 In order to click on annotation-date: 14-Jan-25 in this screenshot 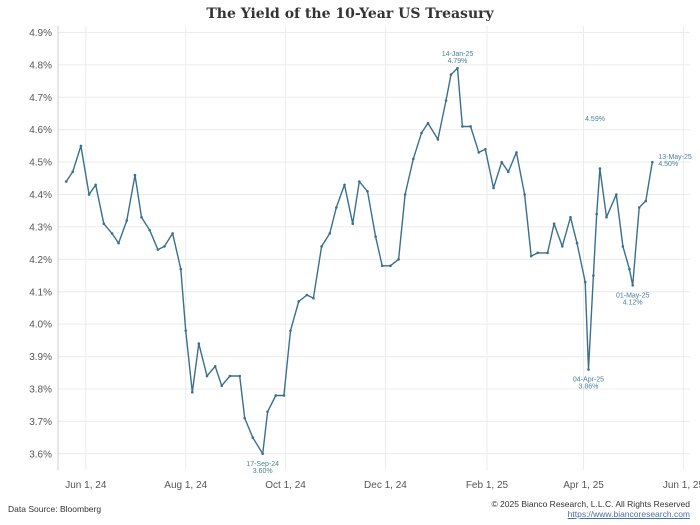, I will do `click(458, 54)`.